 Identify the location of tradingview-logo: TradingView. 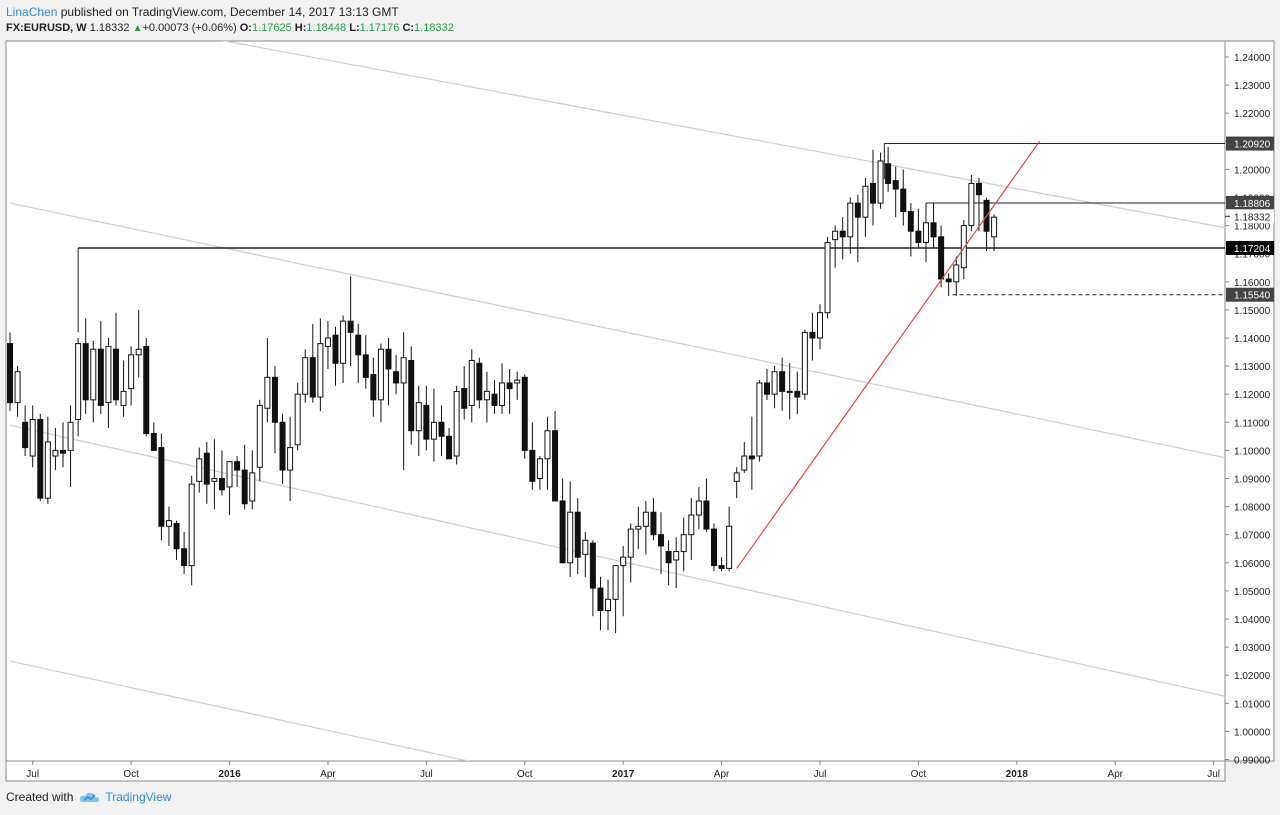
(125, 797).